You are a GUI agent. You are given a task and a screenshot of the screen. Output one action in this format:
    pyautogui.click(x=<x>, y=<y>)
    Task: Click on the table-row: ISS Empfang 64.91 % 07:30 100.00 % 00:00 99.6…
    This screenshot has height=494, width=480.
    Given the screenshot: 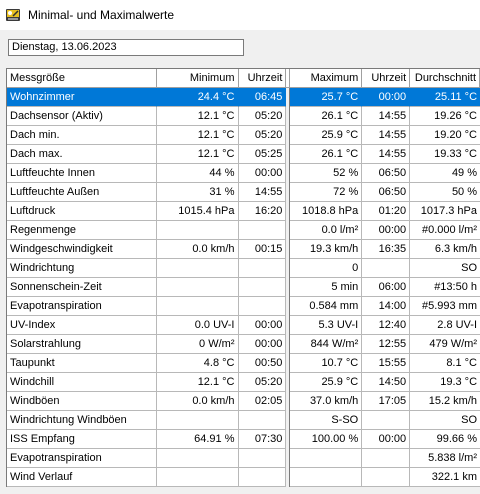 What is the action you would take?
    pyautogui.click(x=243, y=439)
    